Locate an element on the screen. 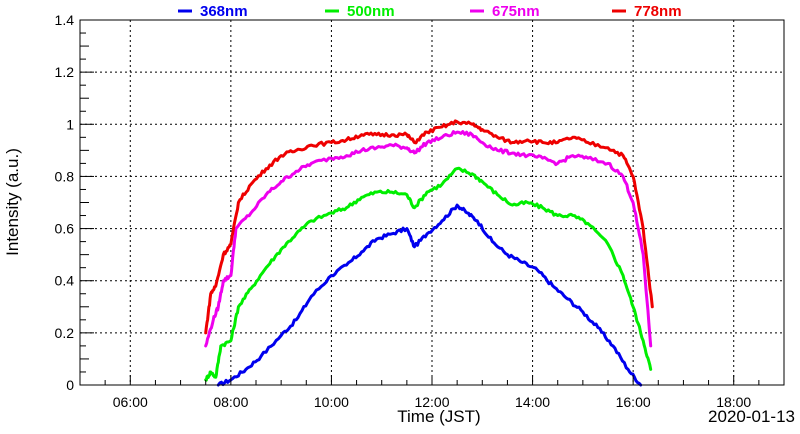 The width and height of the screenshot is (800, 434). x-axis-title: Time (JST) is located at coordinates (438, 416).